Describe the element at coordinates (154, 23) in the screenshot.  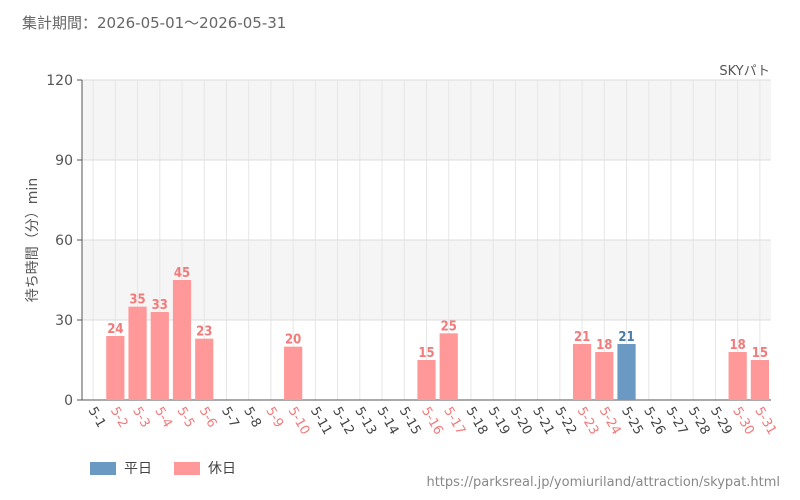
I see `period-label: 集計期間：2026-05-01～2026-05-31` at that location.